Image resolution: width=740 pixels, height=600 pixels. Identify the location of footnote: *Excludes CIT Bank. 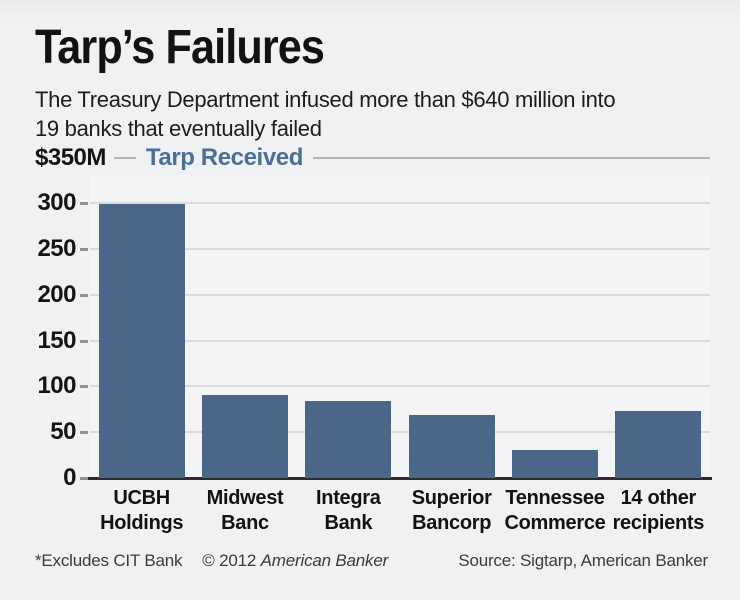
(109, 560).